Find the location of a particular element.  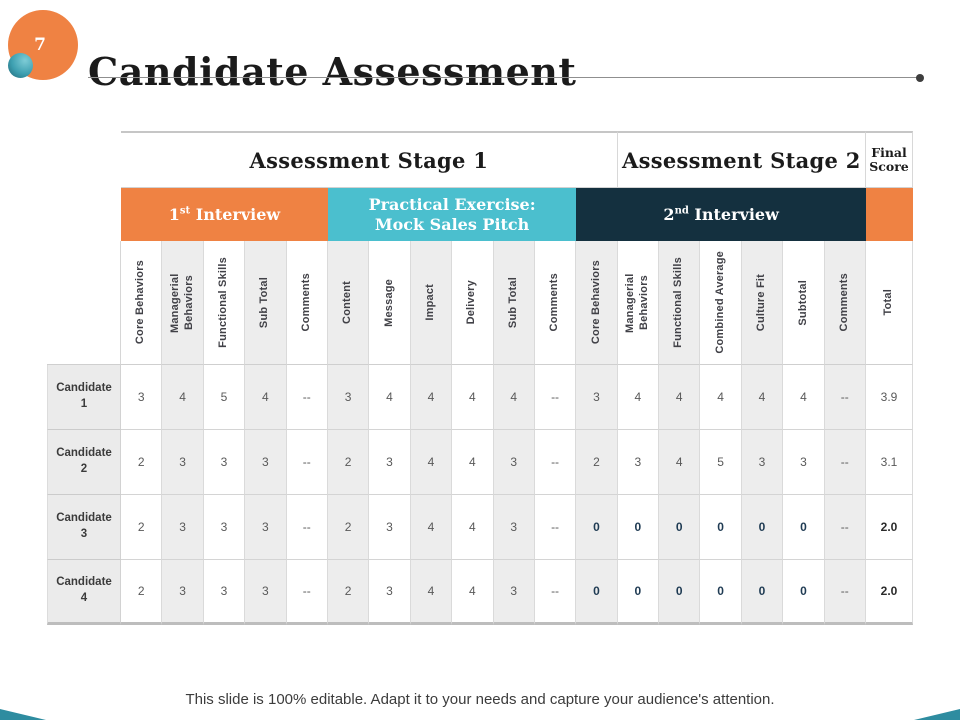

candidate-label: Candidate 2 is located at coordinates (84, 462).